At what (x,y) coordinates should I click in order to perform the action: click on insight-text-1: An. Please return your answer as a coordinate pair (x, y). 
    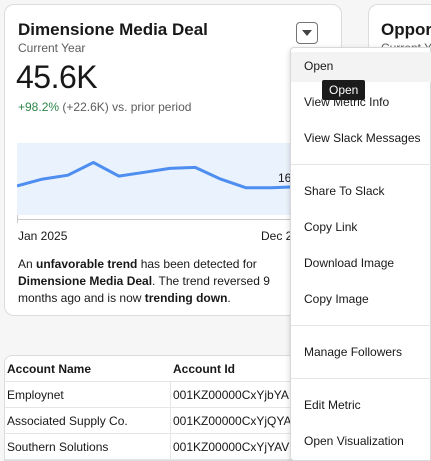
    Looking at the image, I should click on (27, 264).